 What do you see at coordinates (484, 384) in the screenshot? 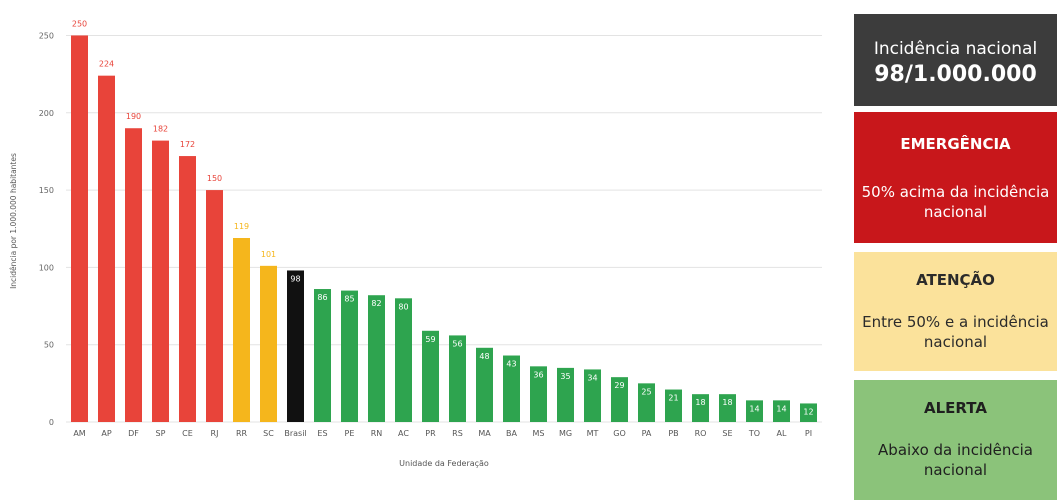
I see `bar-ma` at bounding box center [484, 384].